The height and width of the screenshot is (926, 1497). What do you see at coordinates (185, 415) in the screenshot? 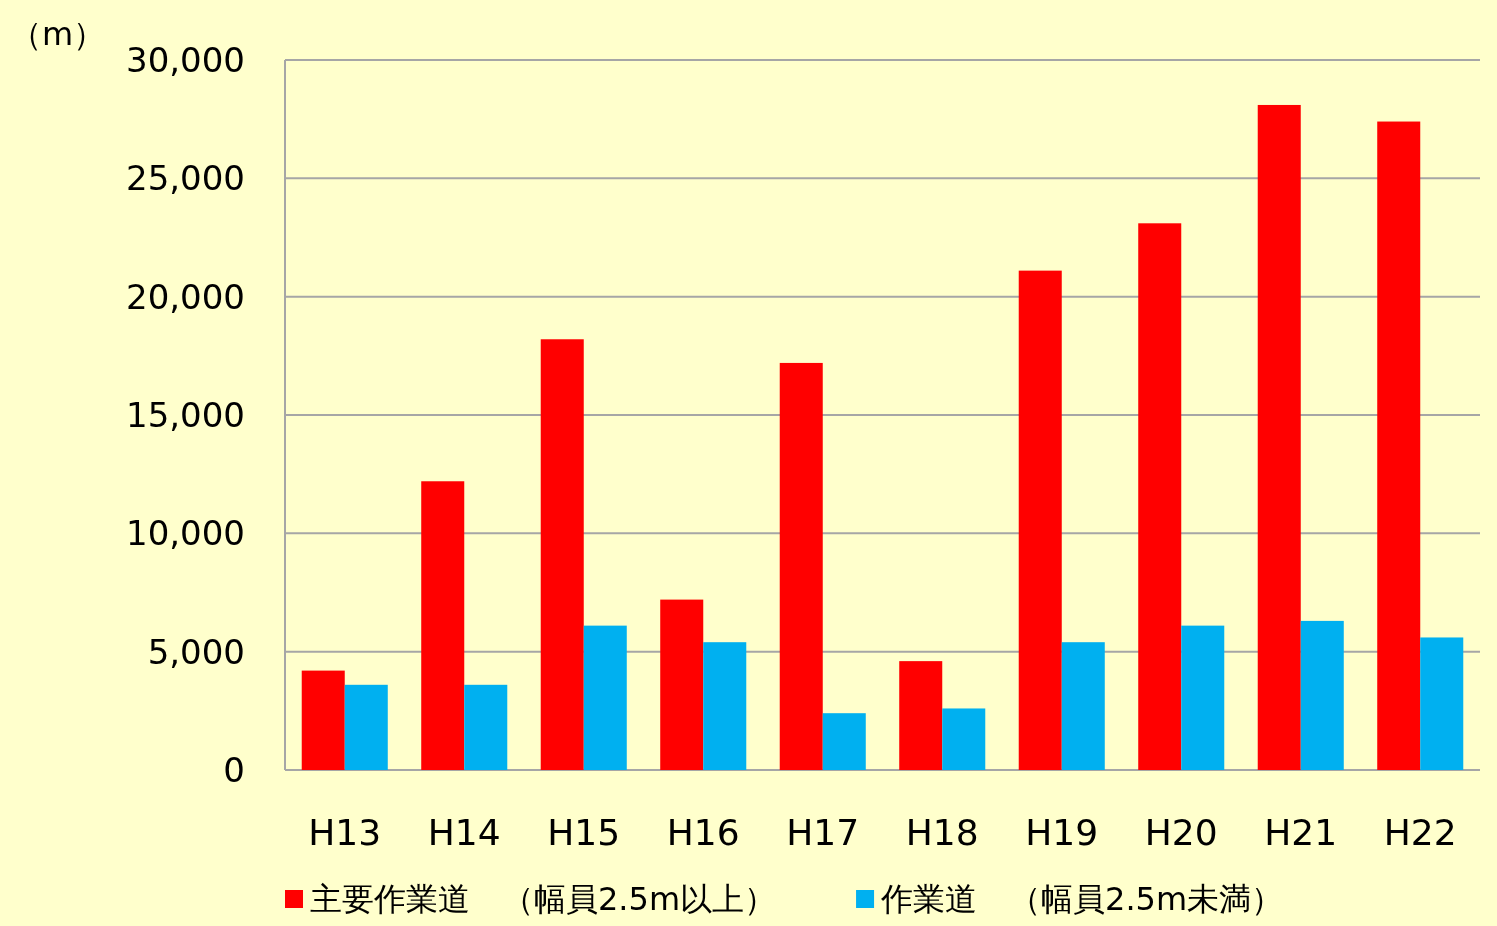
I see `y-tick-label: 15,000` at bounding box center [185, 415].